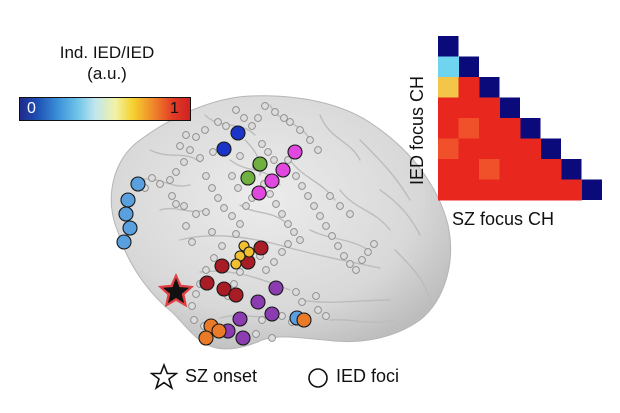 The image size is (620, 413). Describe the element at coordinates (107, 52) in the screenshot. I see `colorbar-title-line1: Ind. IED/IED` at that location.